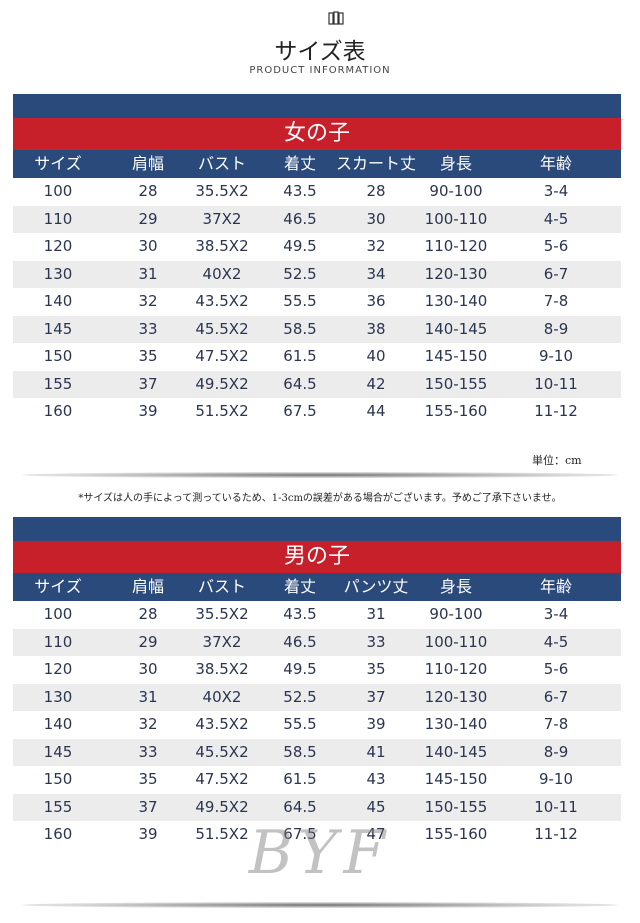  What do you see at coordinates (222, 246) in the screenshot?
I see `cell: 38.5X2` at bounding box center [222, 246].